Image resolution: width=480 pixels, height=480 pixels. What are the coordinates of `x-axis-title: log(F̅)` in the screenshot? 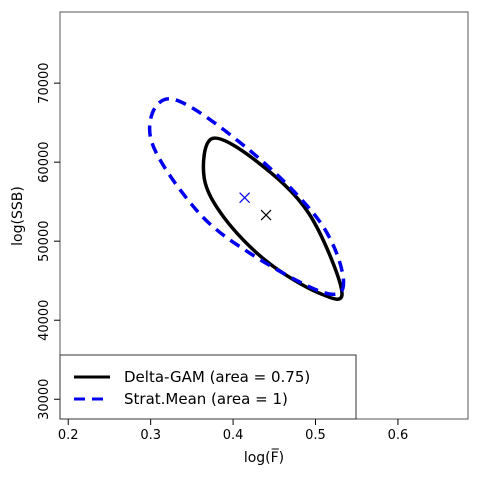 It's located at (264, 457).